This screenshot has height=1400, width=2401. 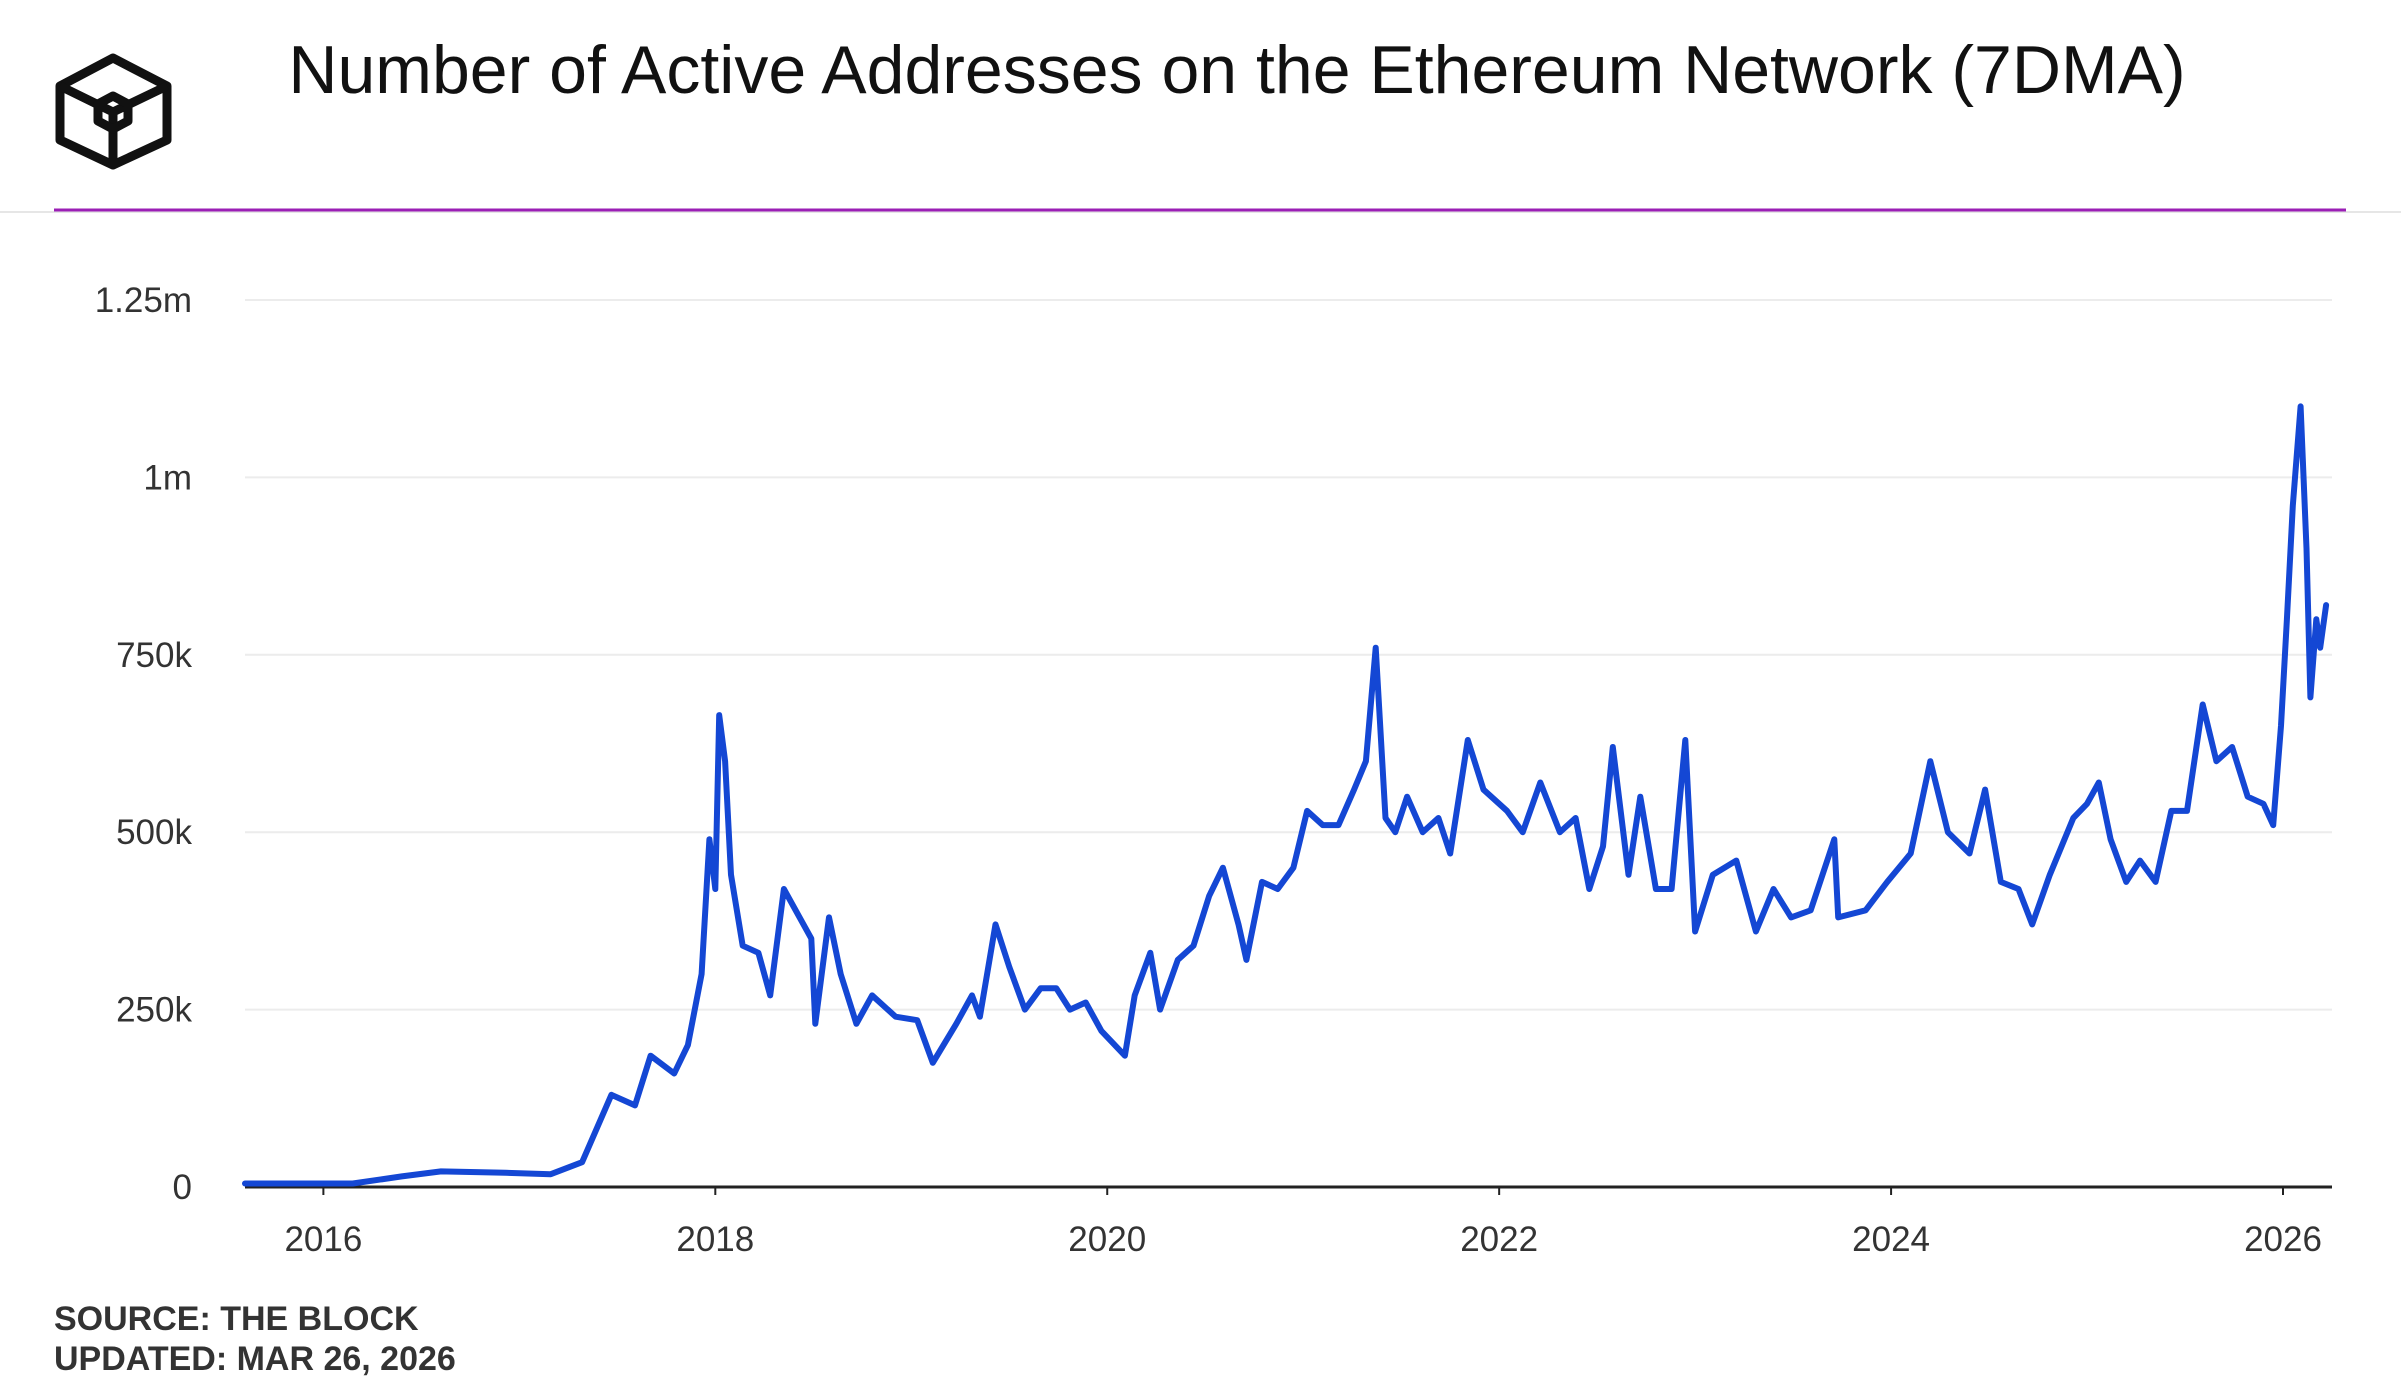 I want to click on y-tick-label: 750k, so click(x=154, y=655).